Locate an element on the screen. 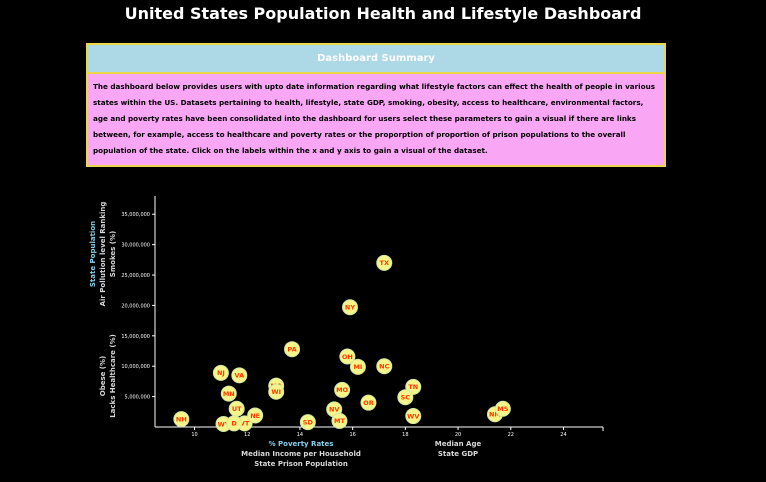 Image resolution: width=766 pixels, height=482 pixels. state-abbr-label: TN is located at coordinates (413, 387).